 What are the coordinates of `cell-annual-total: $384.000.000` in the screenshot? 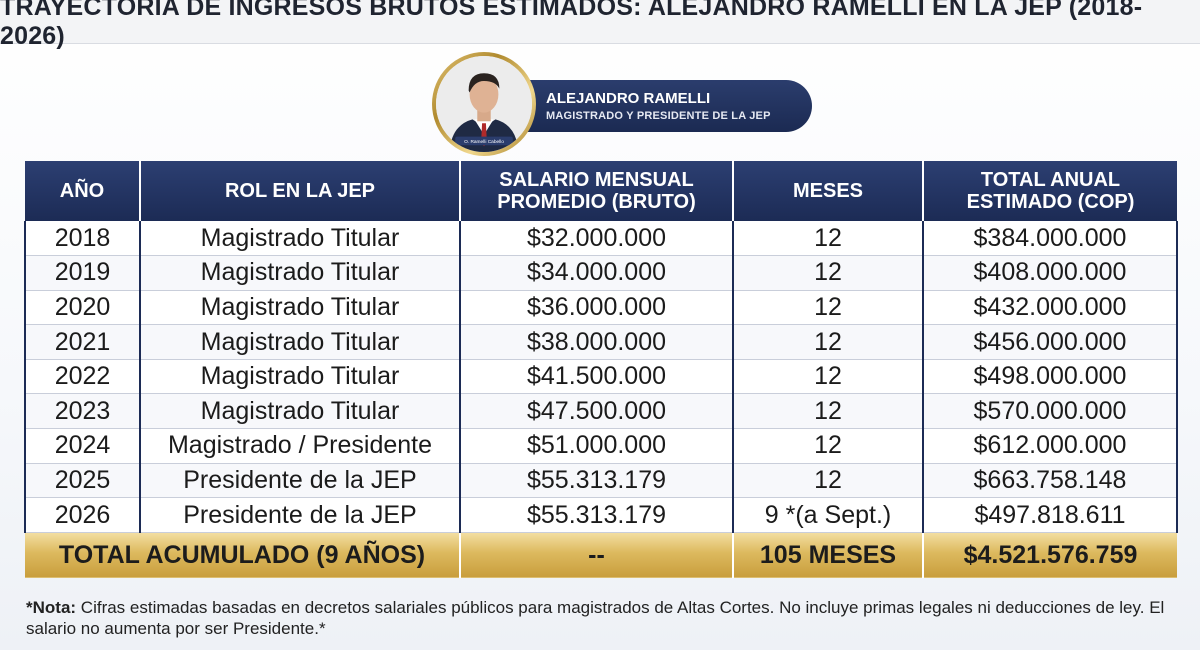 It's located at (1050, 239).